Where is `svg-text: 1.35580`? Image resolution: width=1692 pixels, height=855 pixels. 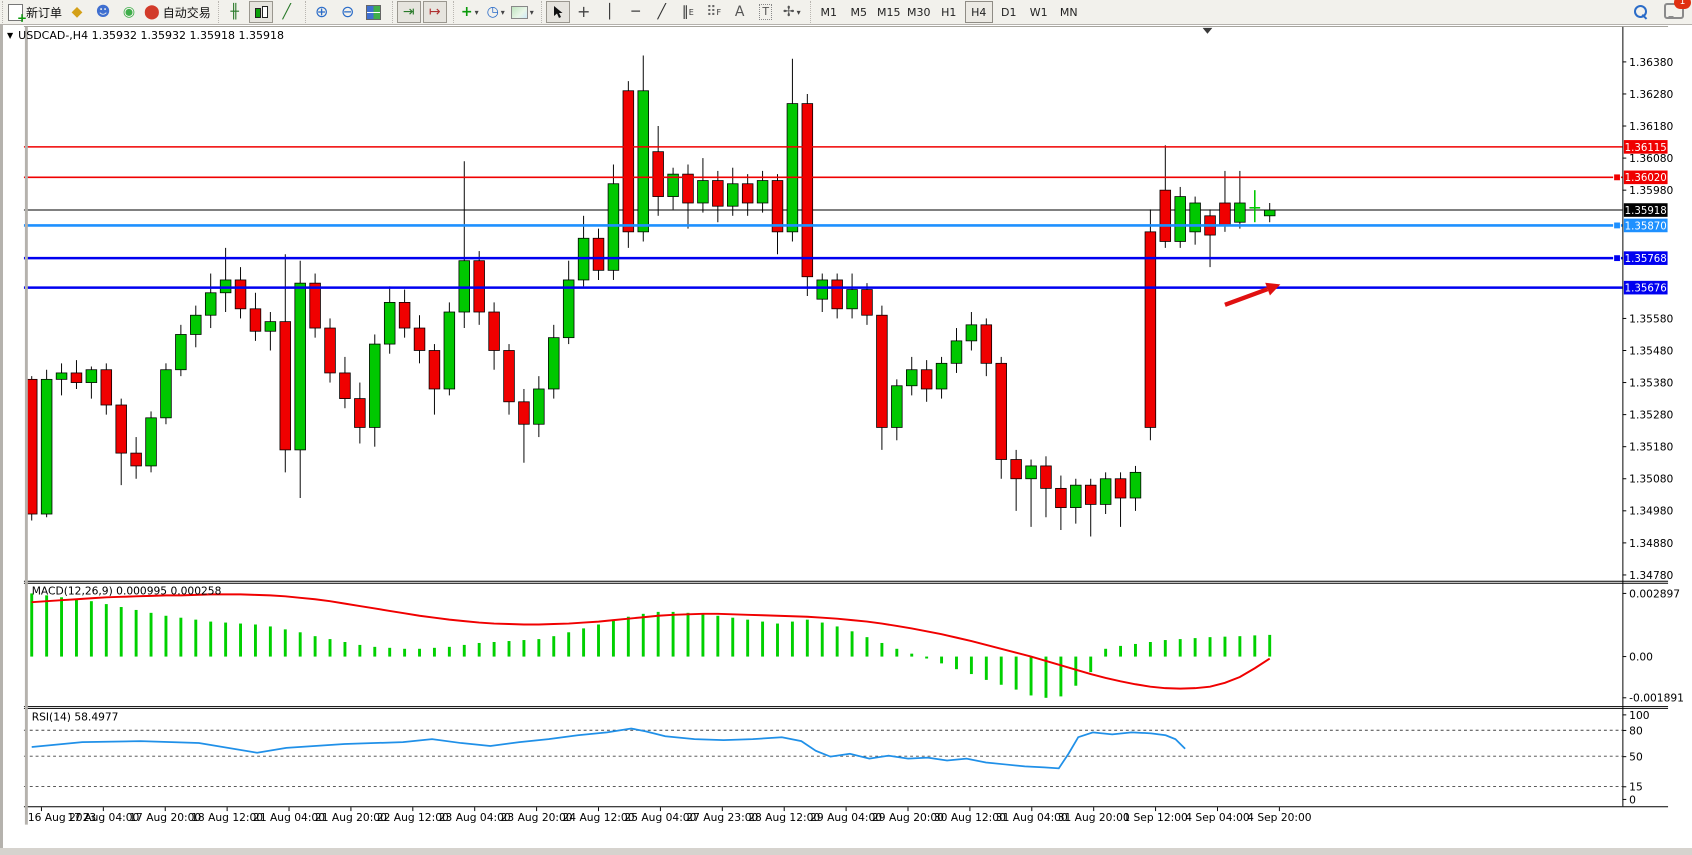
svg-text: 1.35580 is located at coordinates (1651, 318).